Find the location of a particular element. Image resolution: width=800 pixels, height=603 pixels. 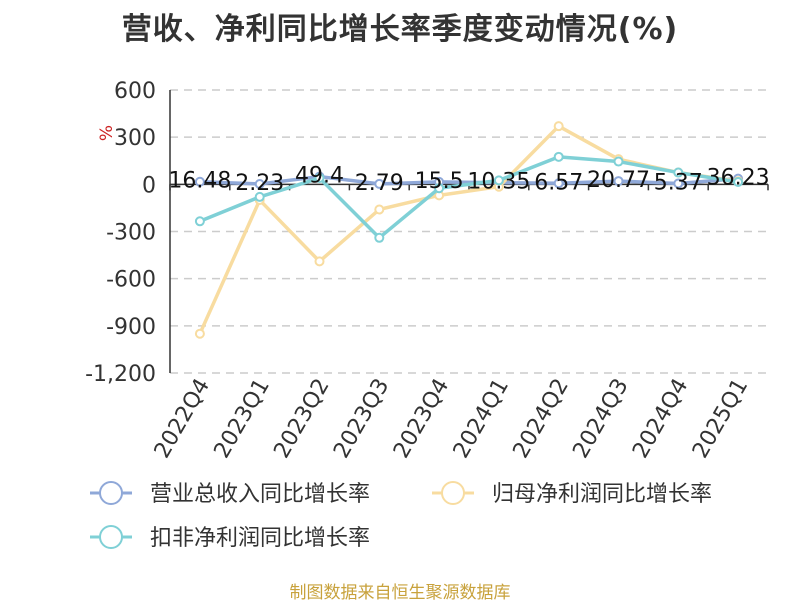

x-tick-label: 2024Q4 is located at coordinates (660, 419).